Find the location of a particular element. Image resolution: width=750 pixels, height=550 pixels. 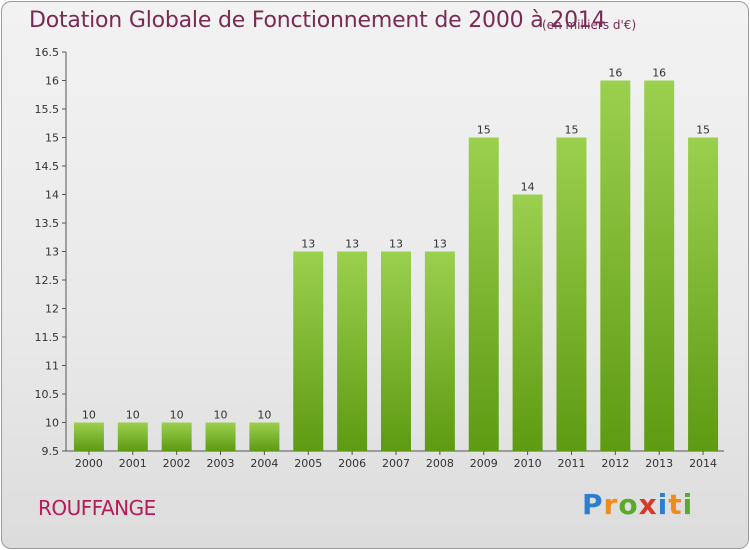

y-tick-label: 13 is located at coordinates (52, 252).